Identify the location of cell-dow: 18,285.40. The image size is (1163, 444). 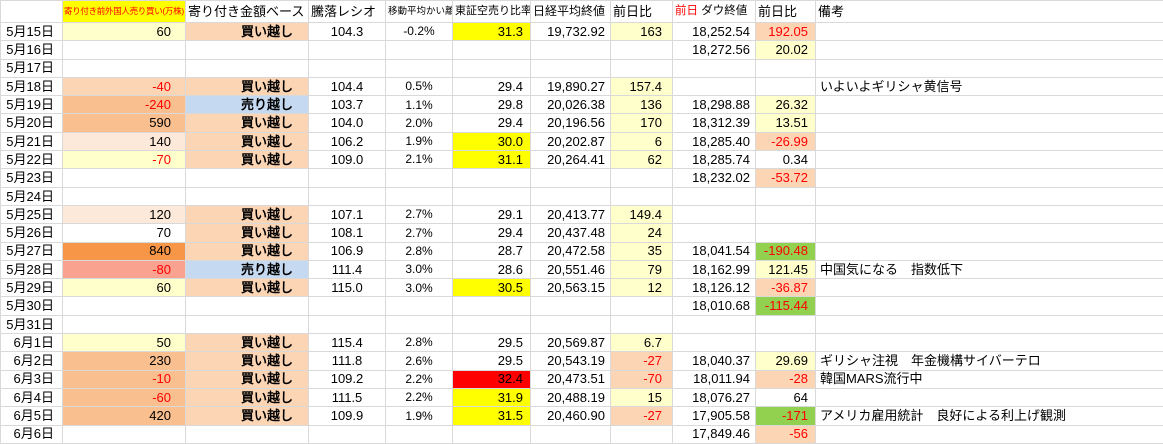
(714, 141).